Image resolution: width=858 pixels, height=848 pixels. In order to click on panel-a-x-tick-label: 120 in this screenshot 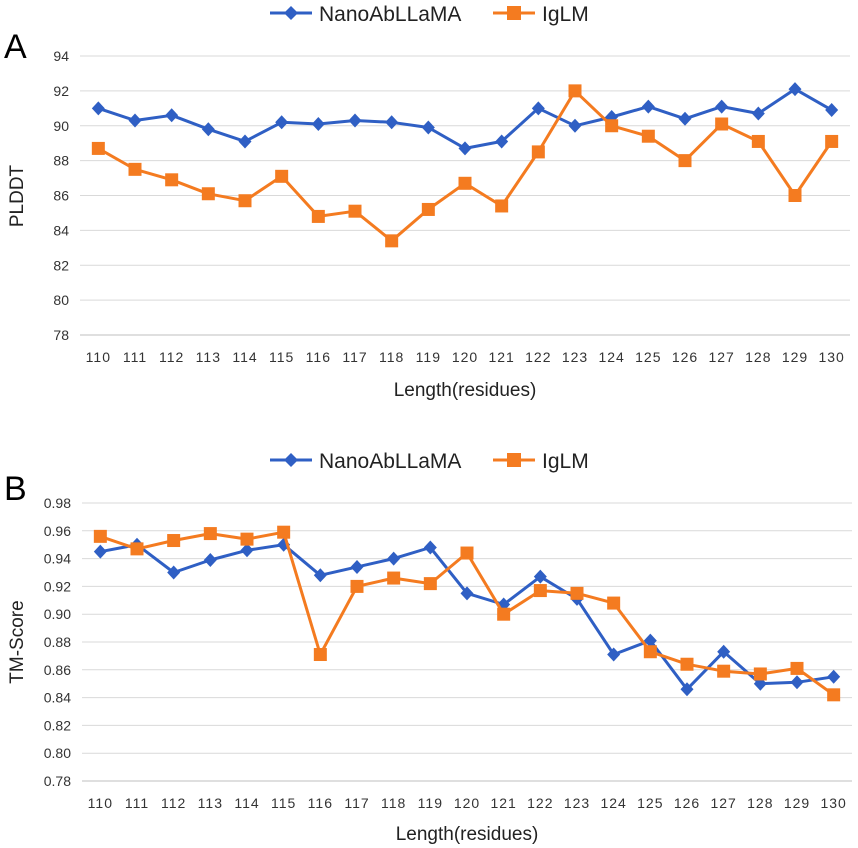, I will do `click(465, 357)`.